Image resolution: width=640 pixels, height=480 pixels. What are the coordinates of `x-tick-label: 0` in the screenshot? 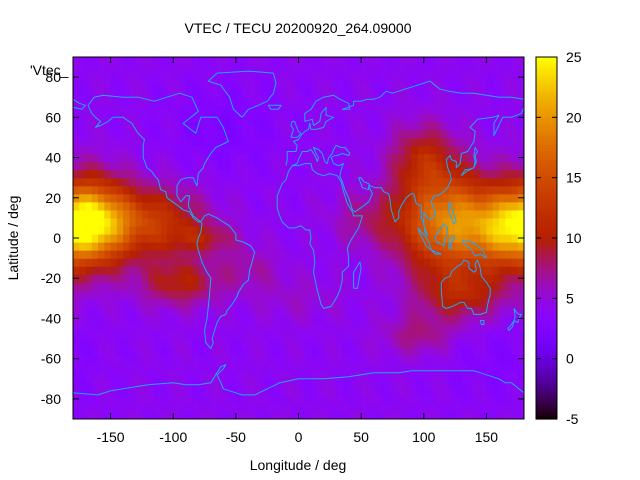 It's located at (299, 437).